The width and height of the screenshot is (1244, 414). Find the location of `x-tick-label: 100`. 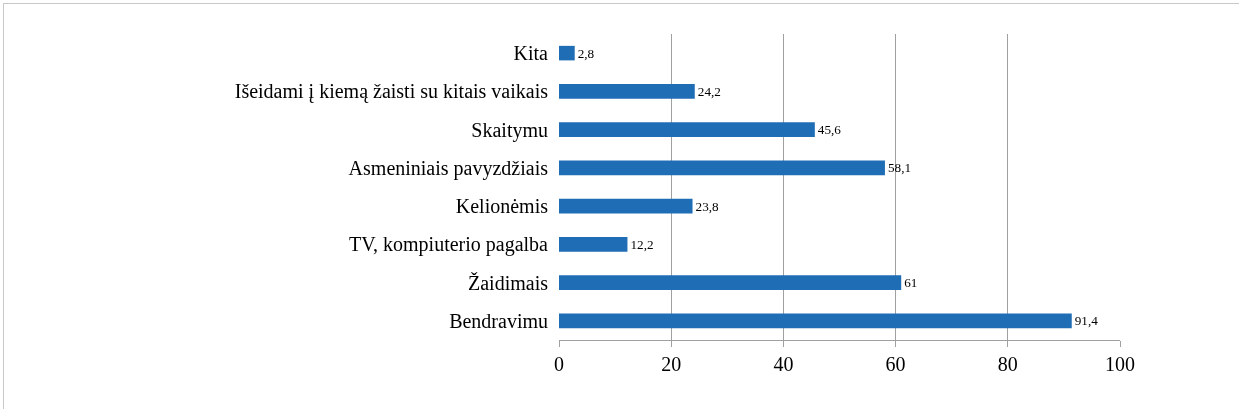

x-tick-label: 100 is located at coordinates (1120, 364).